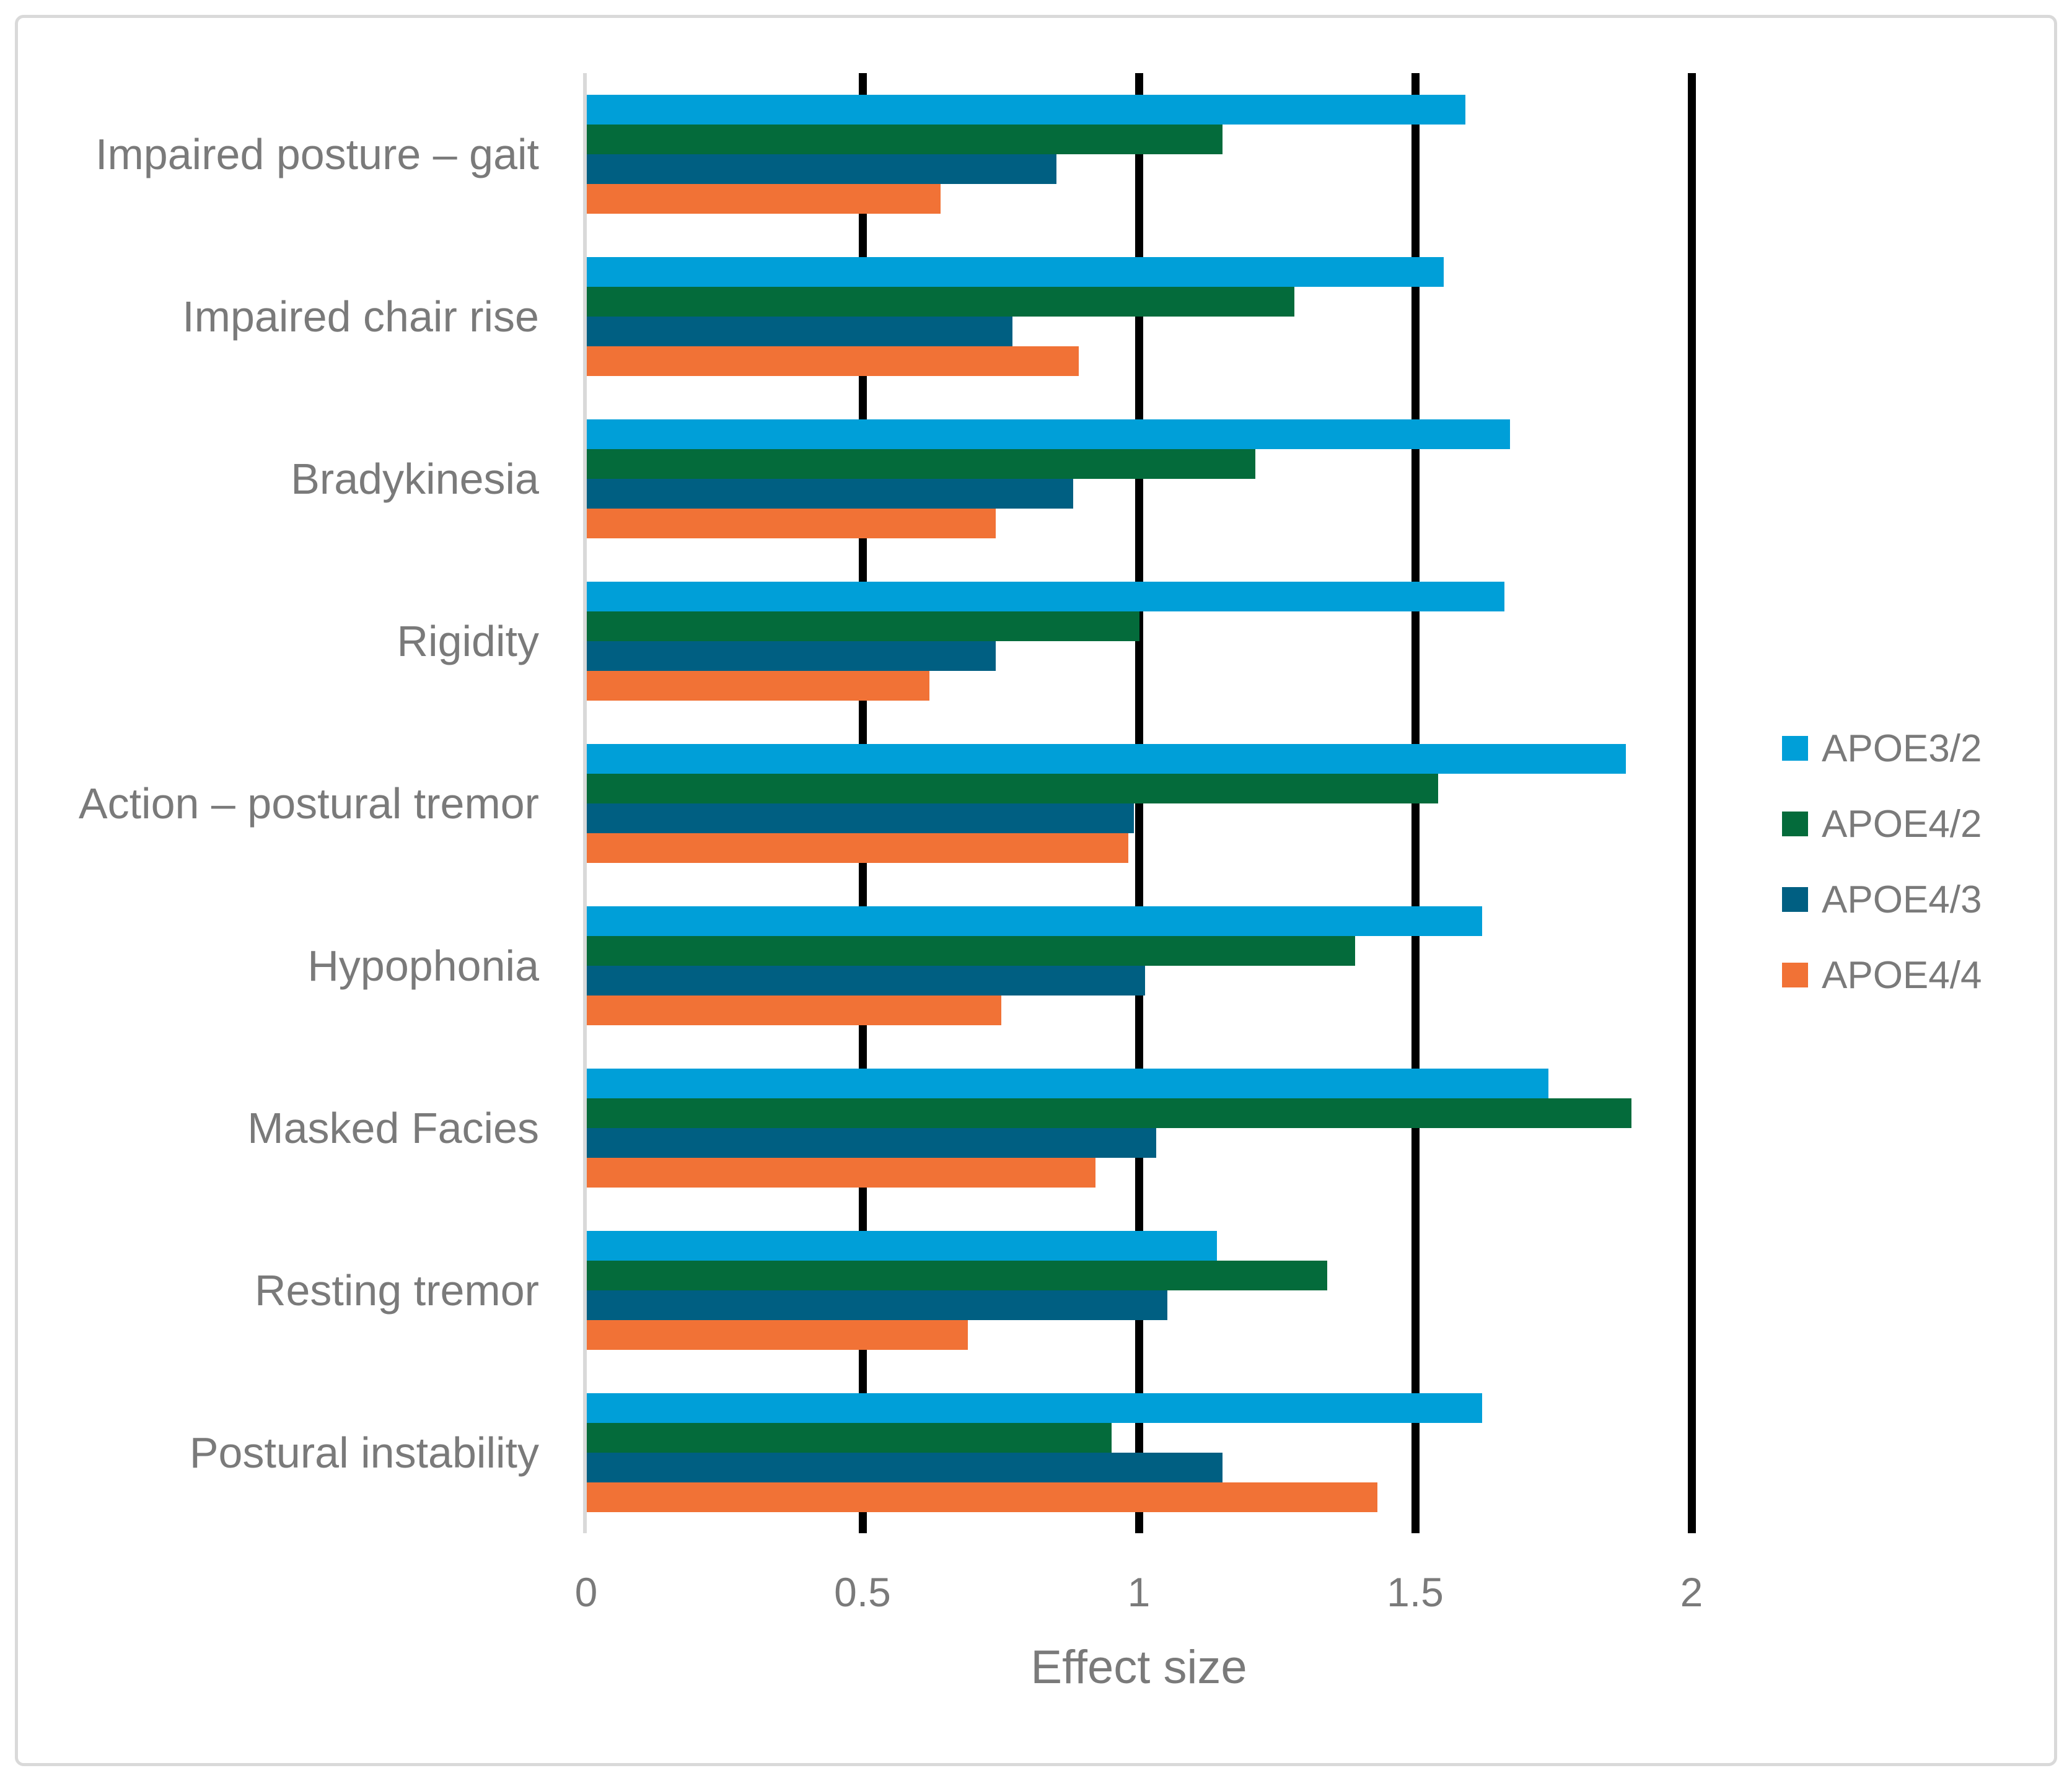 The height and width of the screenshot is (1781, 2072). Describe the element at coordinates (791, 656) in the screenshot. I see `bar-apoe4-3-rigidity` at that location.